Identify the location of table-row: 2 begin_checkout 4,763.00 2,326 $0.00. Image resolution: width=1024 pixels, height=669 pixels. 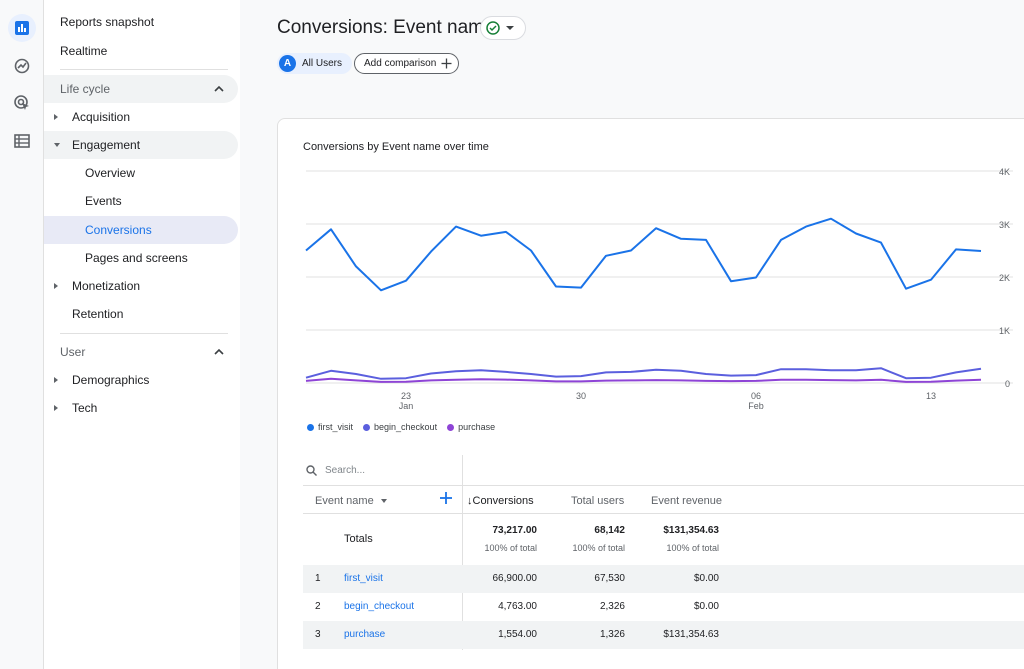
(663, 607).